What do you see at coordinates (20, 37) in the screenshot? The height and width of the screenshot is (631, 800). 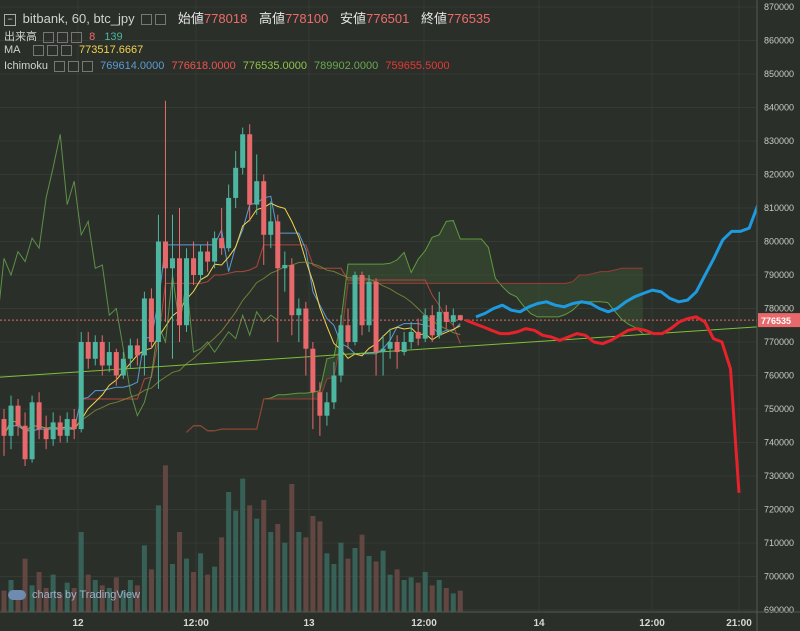 I see `volume-label: 出来高` at bounding box center [20, 37].